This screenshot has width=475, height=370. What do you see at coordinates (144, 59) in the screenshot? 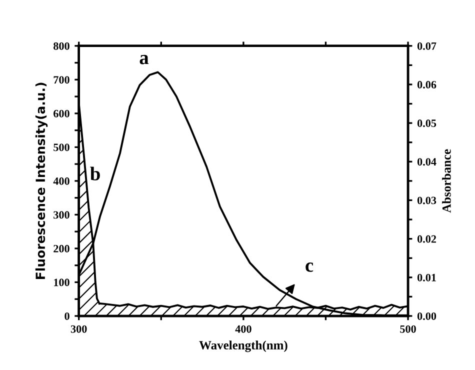
I see `annotation: a` at bounding box center [144, 59].